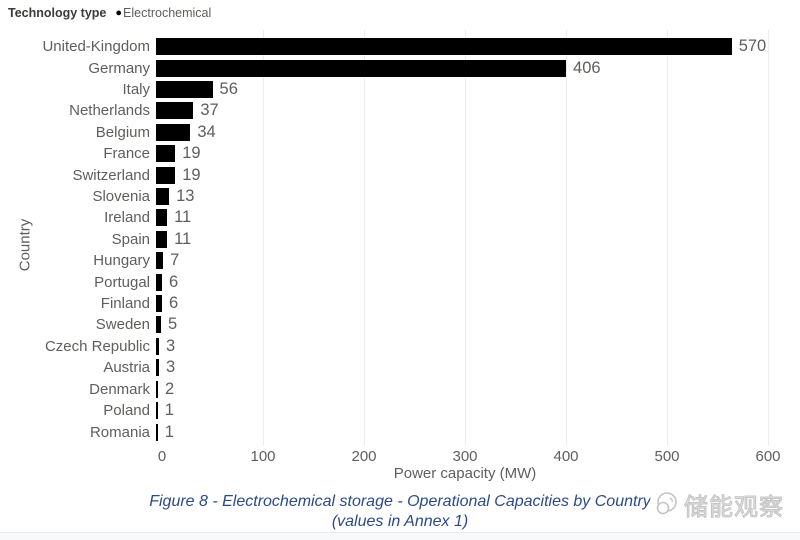  What do you see at coordinates (122, 282) in the screenshot?
I see `country-label: Portugal` at bounding box center [122, 282].